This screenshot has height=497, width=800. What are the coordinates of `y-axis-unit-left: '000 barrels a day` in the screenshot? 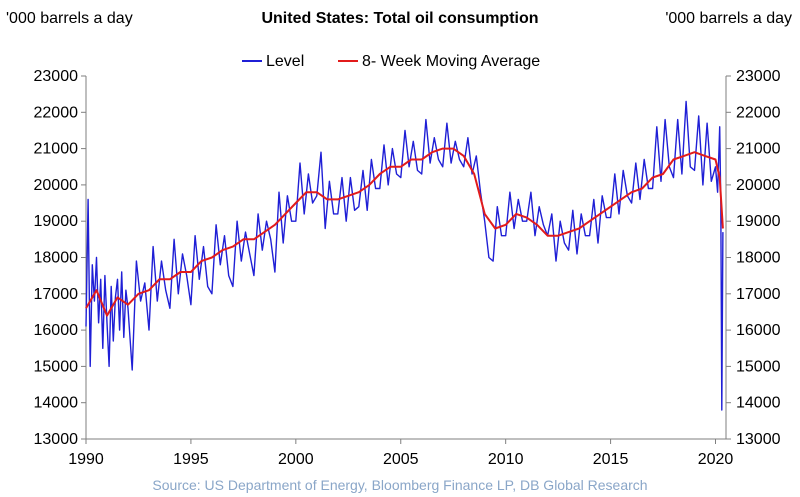 It's located at (69, 18).